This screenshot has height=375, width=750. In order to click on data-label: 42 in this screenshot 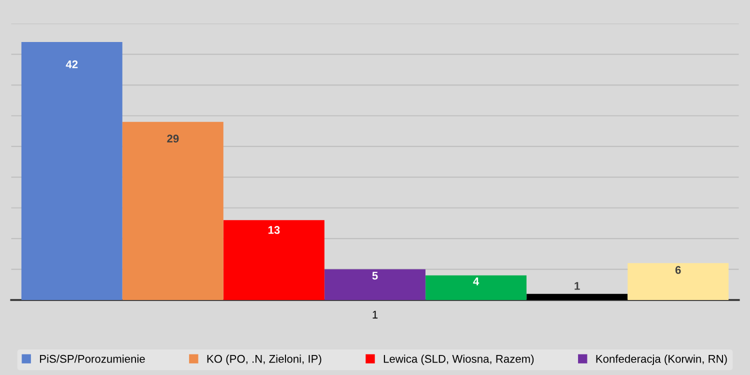, I will do `click(72, 64)`.